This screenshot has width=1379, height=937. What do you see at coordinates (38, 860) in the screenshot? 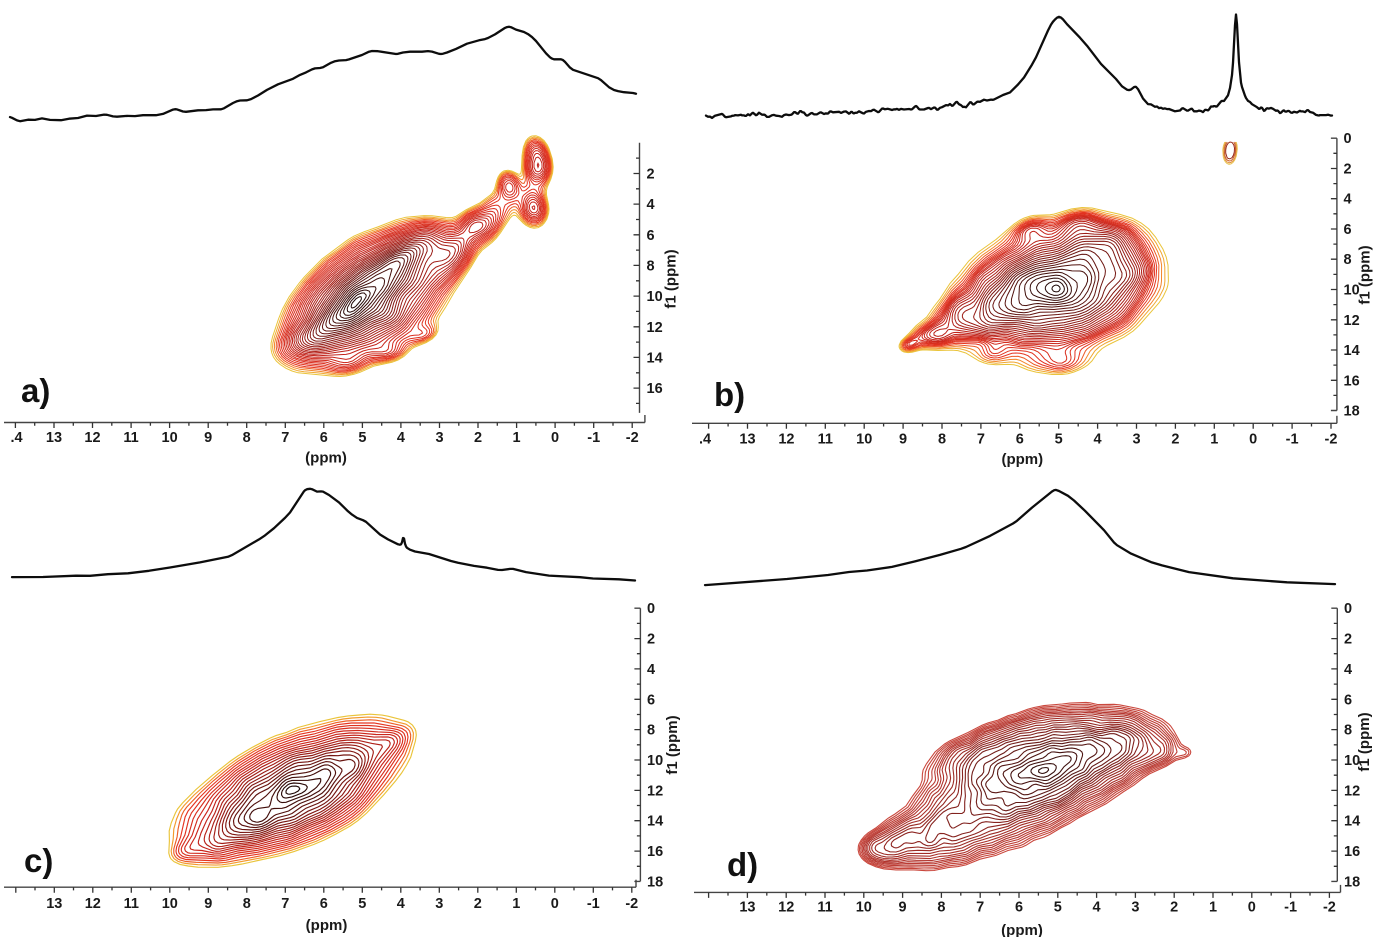
I see `svg-text: c)` at bounding box center [38, 860].